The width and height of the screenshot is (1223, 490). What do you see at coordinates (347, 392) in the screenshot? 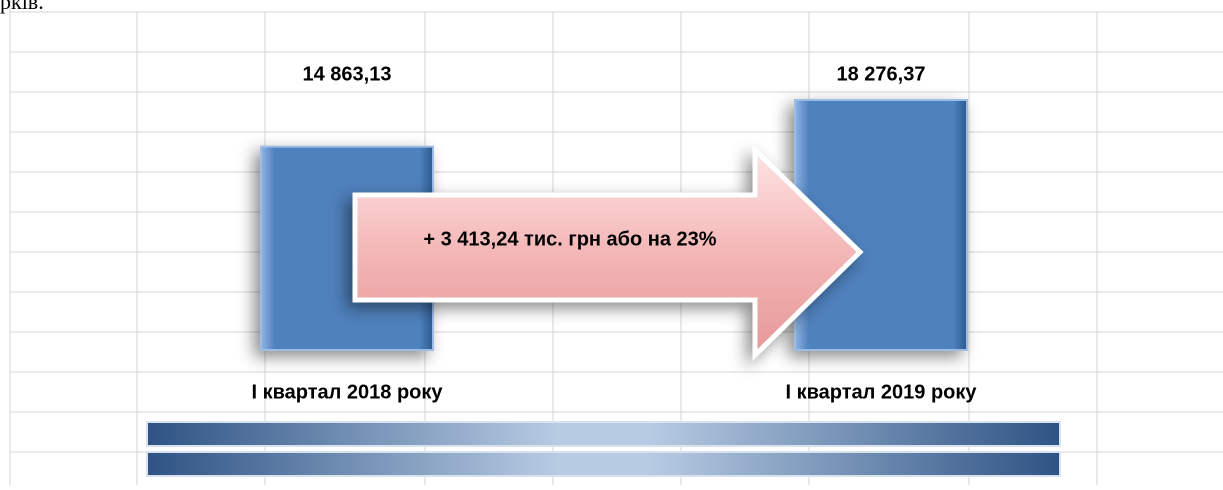
I see `category-label: І квартал 2018 року` at bounding box center [347, 392].